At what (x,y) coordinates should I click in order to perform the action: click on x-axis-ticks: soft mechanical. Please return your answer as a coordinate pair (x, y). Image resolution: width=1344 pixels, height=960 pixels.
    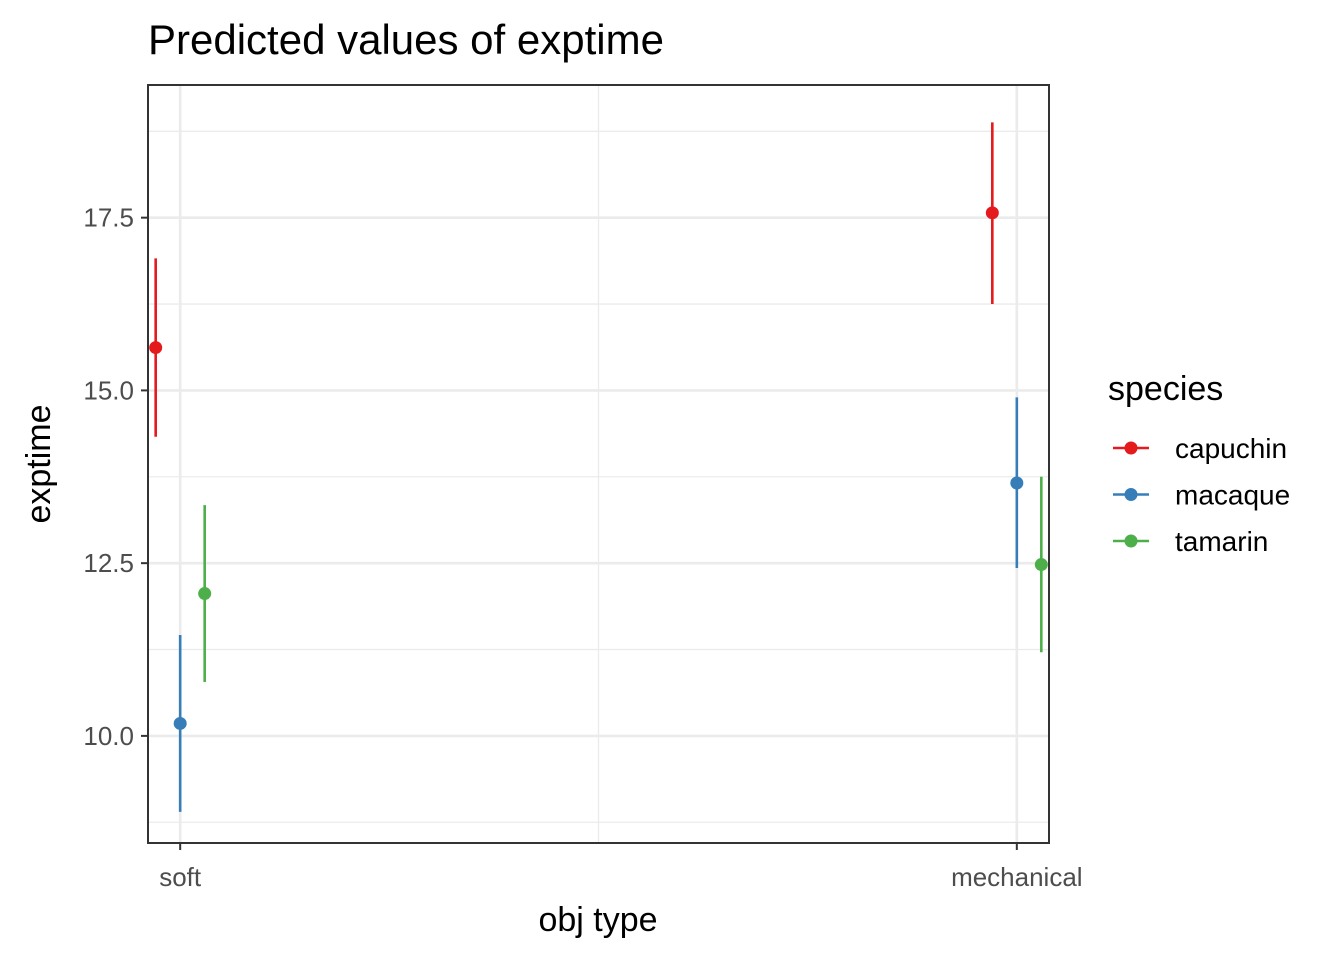
    Looking at the image, I should click on (621, 867).